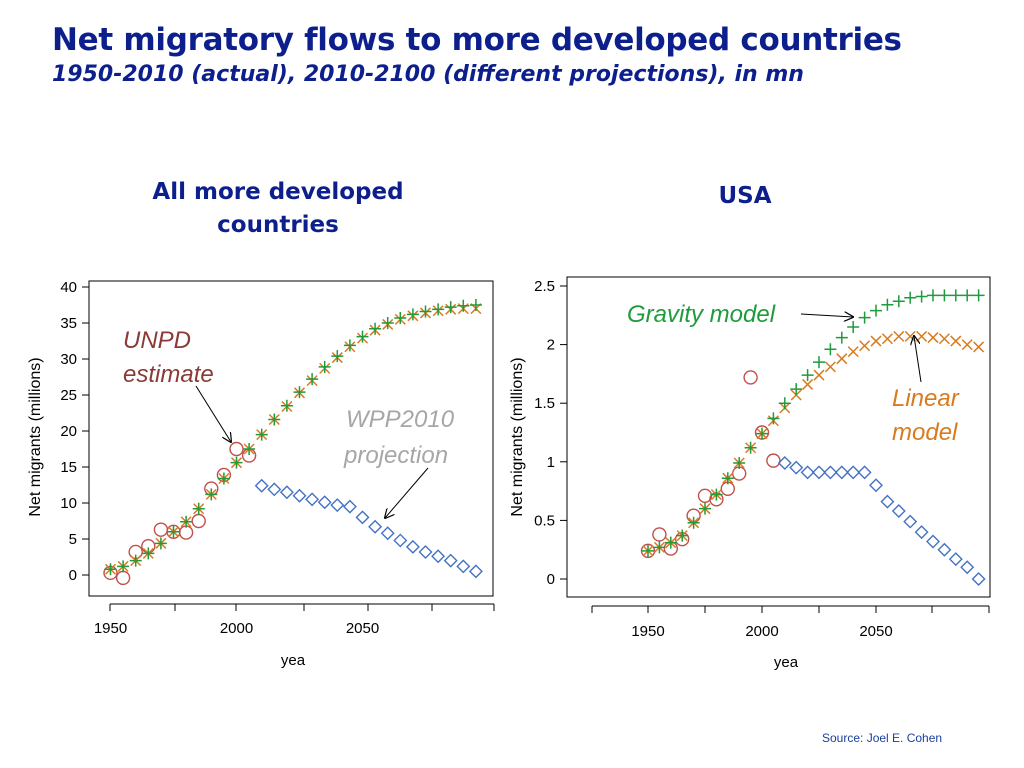  Describe the element at coordinates (68, 467) in the screenshot. I see `chart1-y-tick-label: 15` at that location.